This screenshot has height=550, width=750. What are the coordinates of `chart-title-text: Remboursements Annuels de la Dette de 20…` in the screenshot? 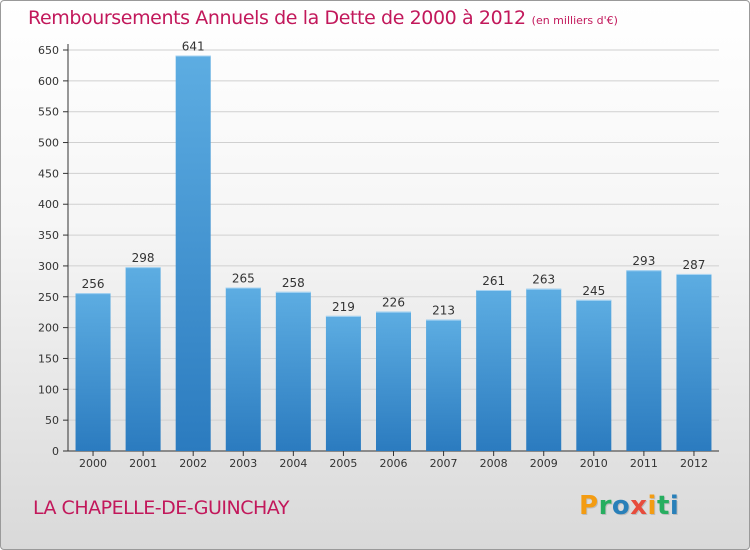 It's located at (277, 18).